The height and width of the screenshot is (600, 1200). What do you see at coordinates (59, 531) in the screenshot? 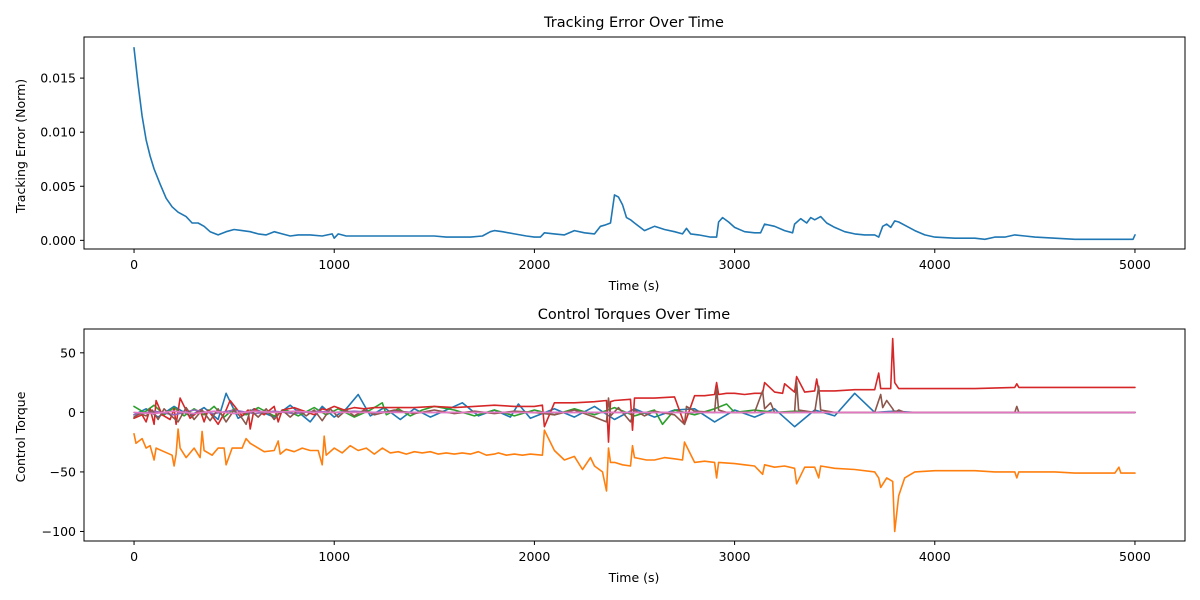
I see `y-tick-label: −100` at bounding box center [59, 531].